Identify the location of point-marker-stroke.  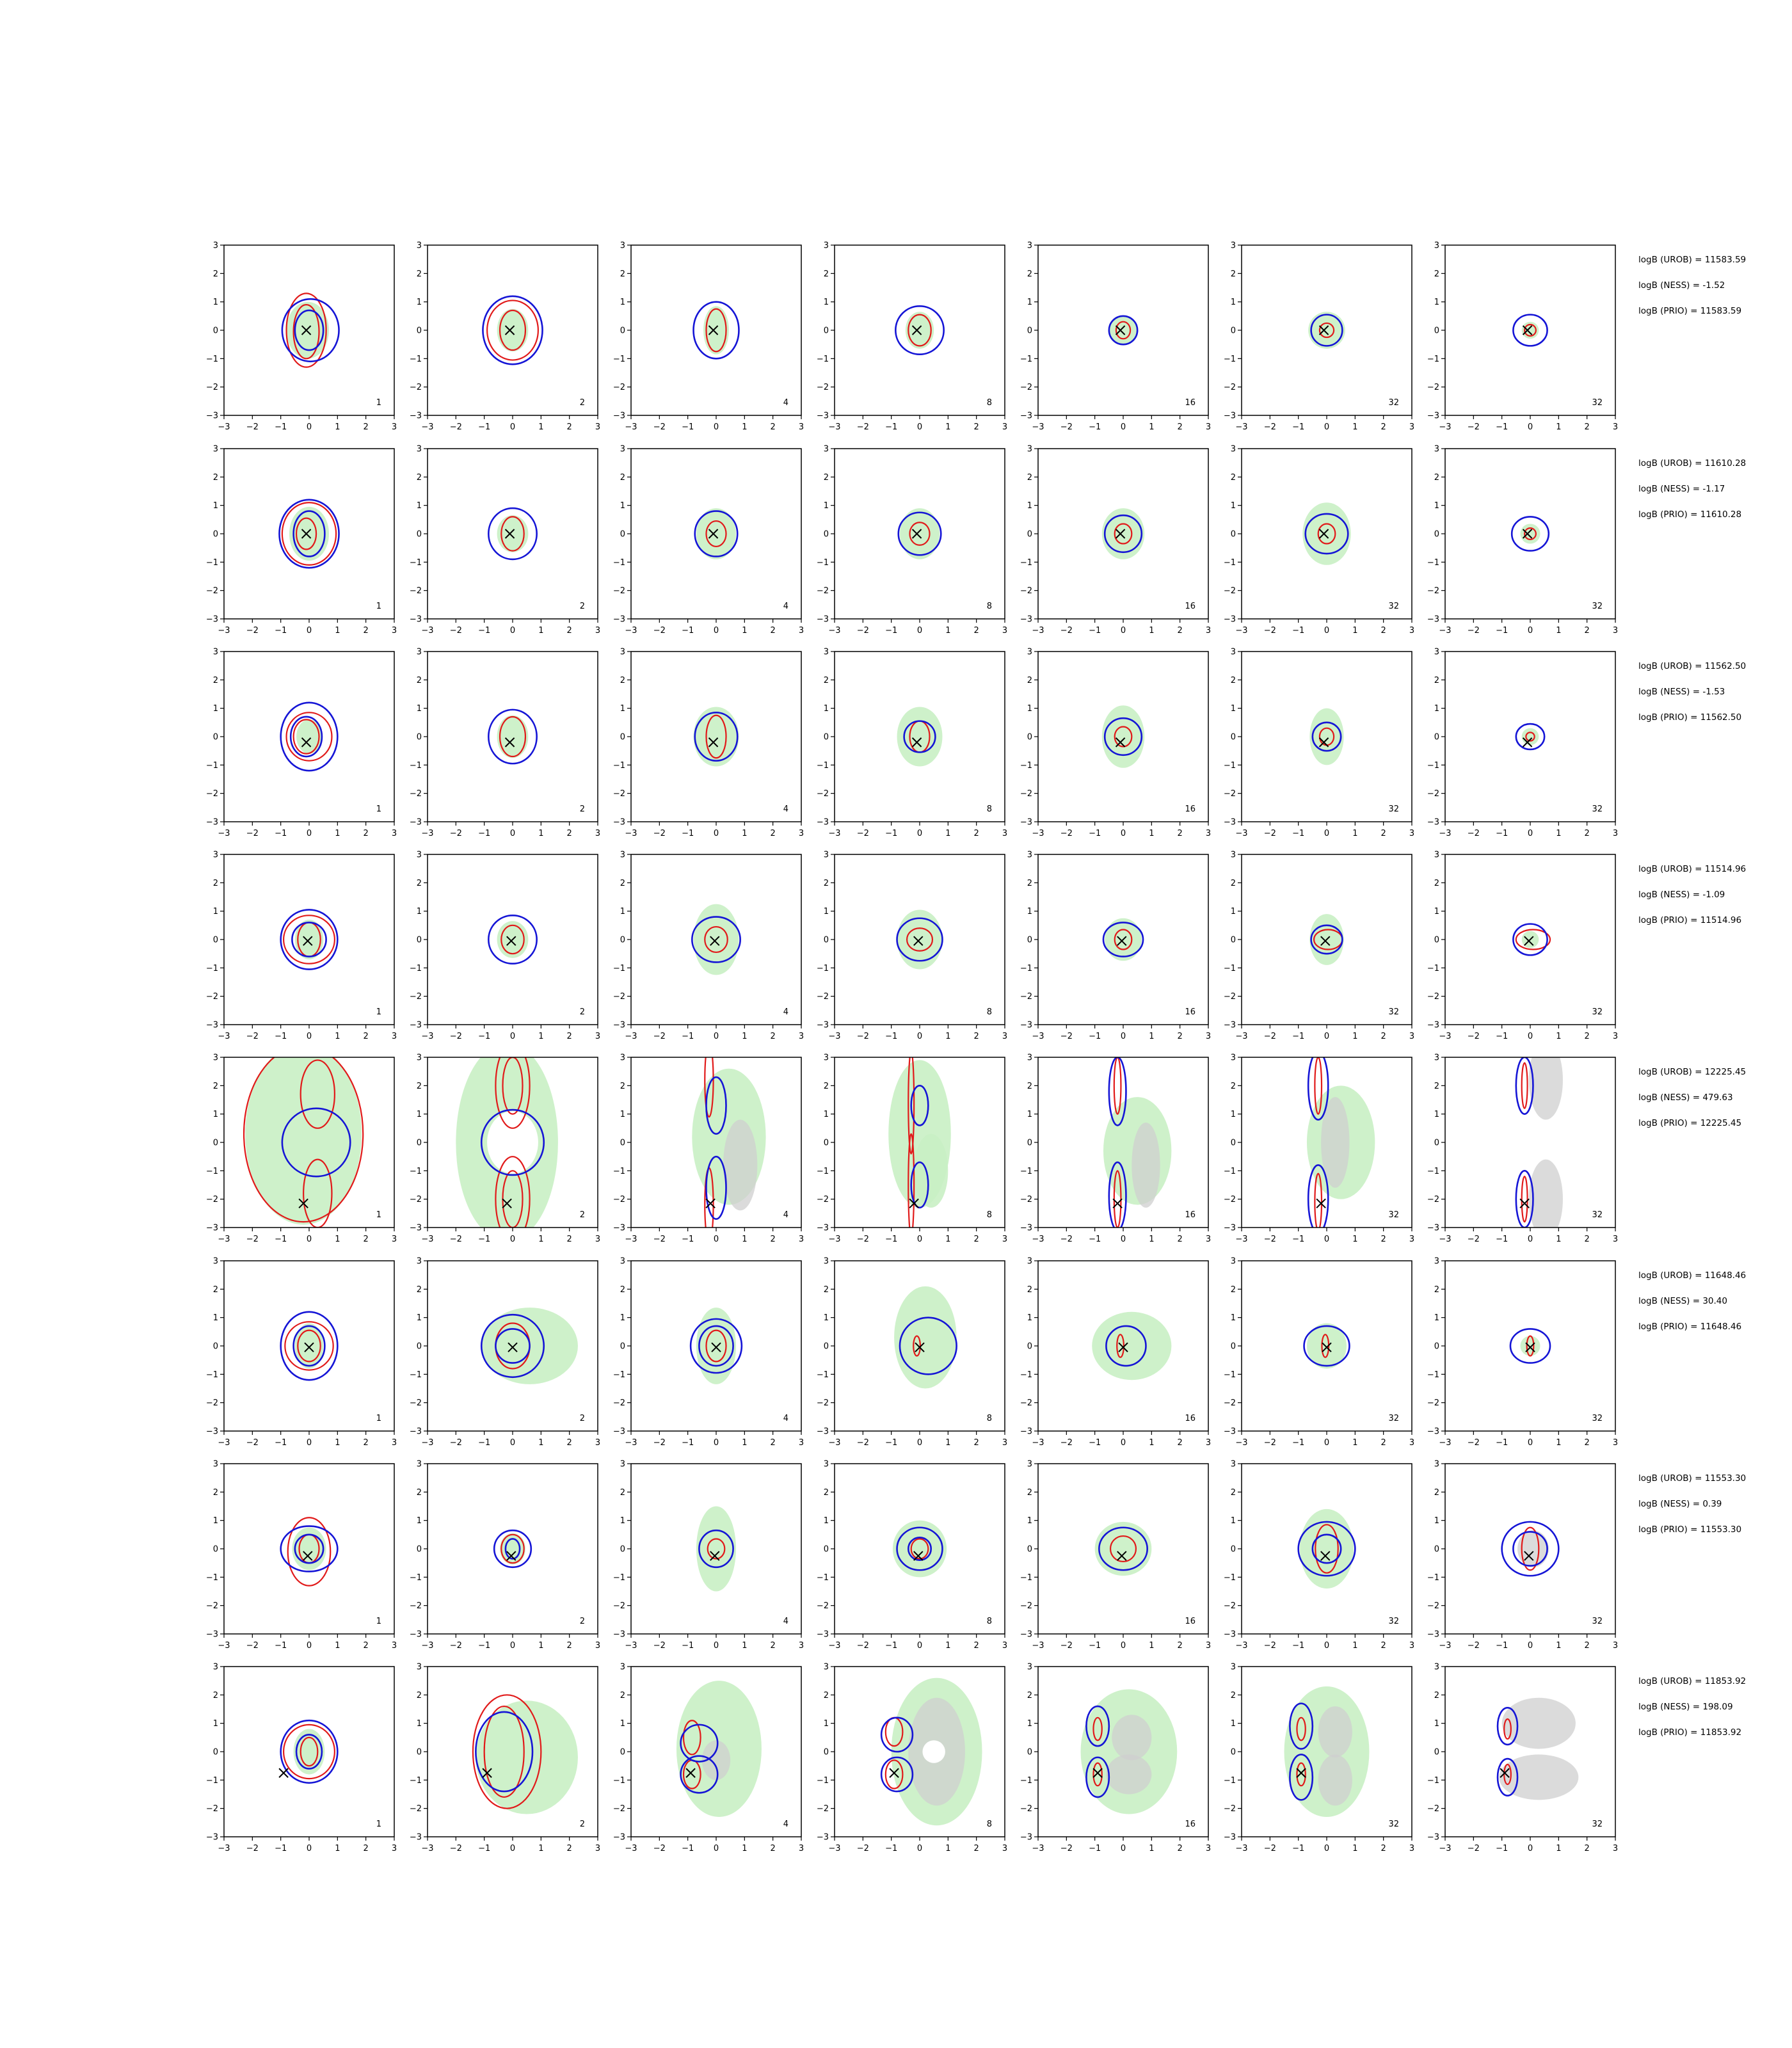
(1530, 1347).